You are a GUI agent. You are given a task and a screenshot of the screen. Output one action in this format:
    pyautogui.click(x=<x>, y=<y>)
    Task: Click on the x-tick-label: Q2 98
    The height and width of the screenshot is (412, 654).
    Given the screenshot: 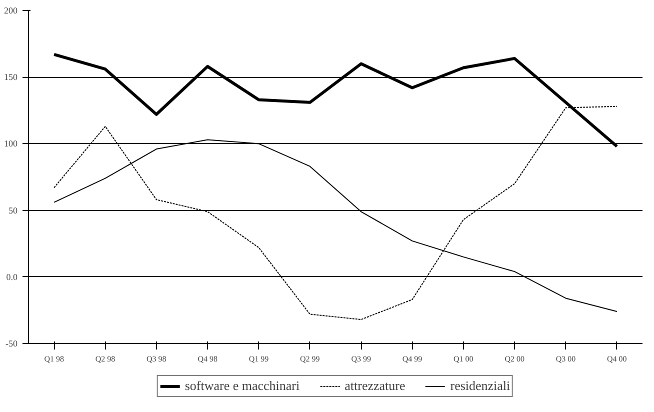 What is the action you would take?
    pyautogui.click(x=105, y=359)
    